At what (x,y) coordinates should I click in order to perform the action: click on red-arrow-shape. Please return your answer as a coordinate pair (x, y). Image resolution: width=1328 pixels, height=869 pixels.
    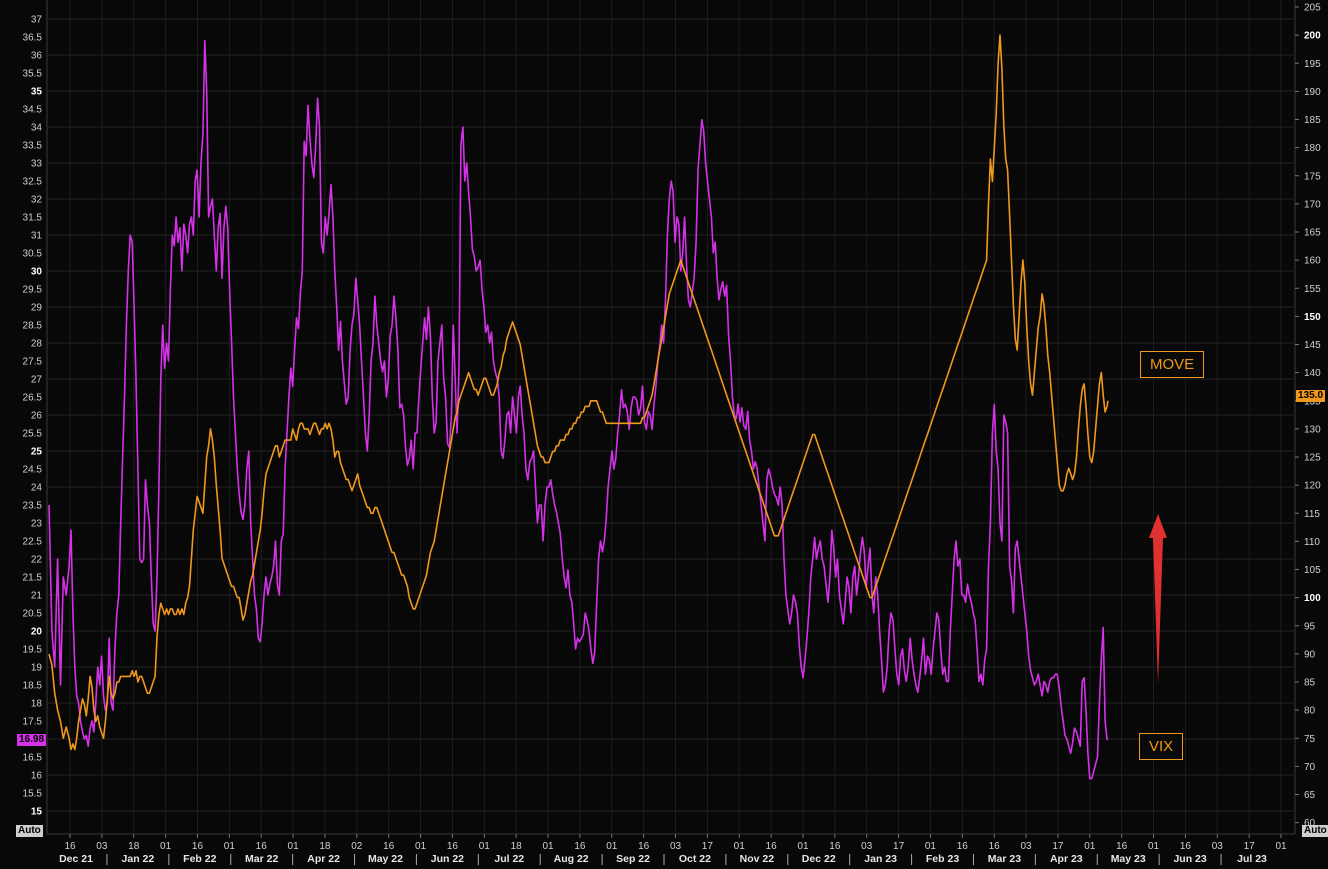
    Looking at the image, I should click on (1158, 599).